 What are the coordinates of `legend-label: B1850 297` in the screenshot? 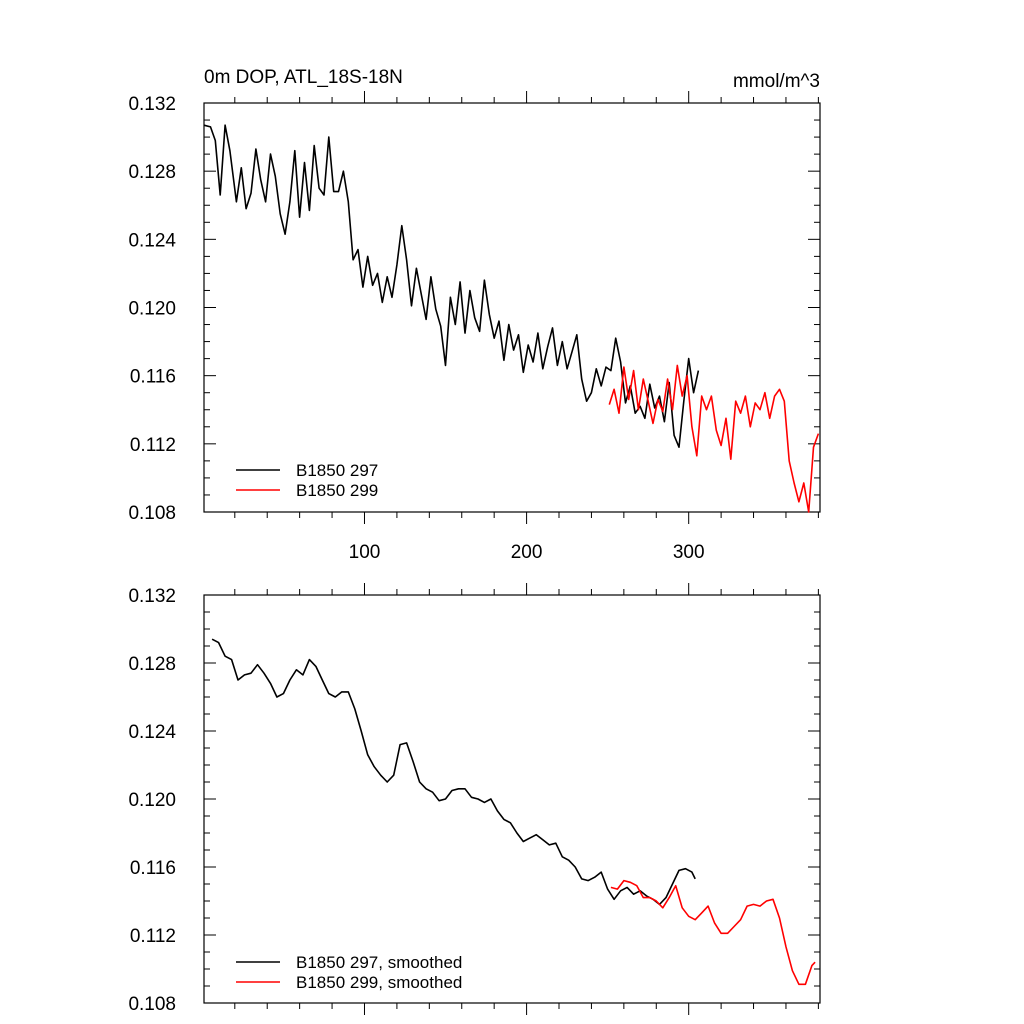 It's located at (337, 470).